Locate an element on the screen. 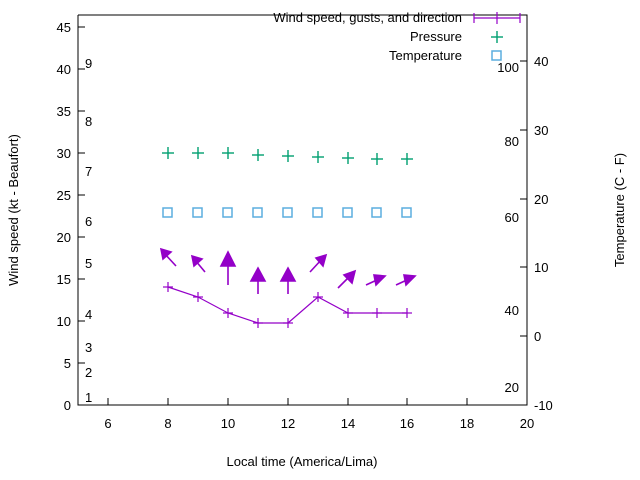 This screenshot has height=480, width=640. xtick-8: 8 is located at coordinates (167, 423).